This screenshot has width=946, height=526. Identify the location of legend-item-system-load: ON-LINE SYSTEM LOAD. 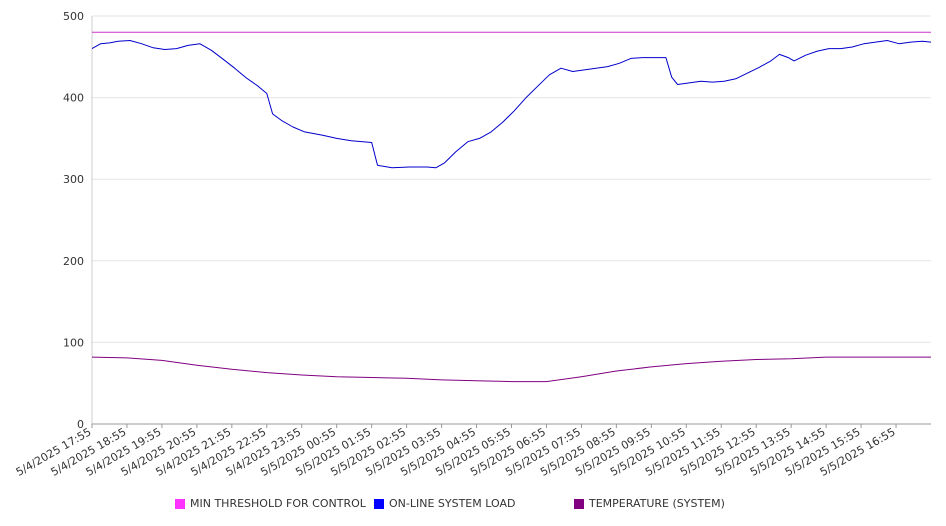
(444, 503).